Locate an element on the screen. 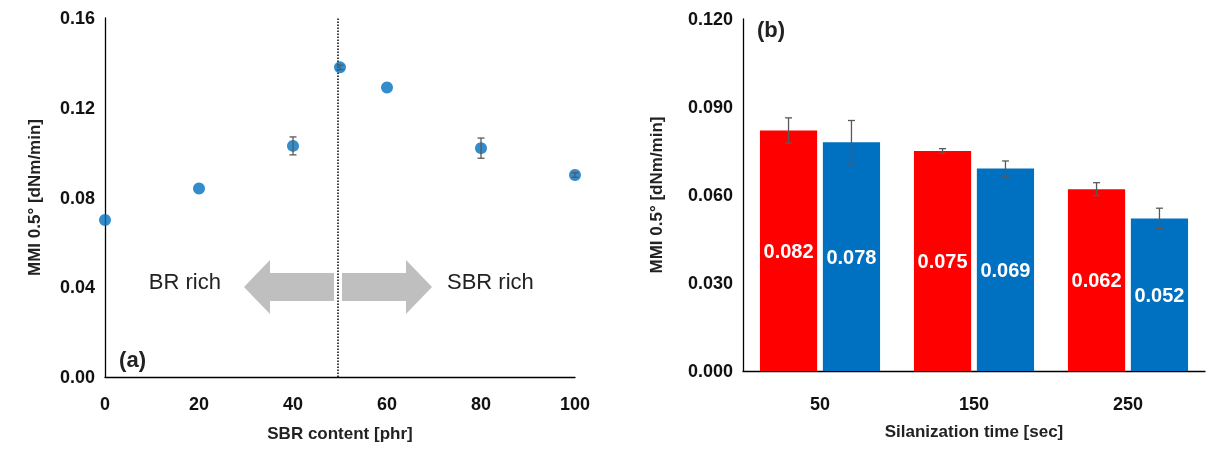 The image size is (1211, 453). x-axis-title: SBR content [phr] is located at coordinates (340, 433).